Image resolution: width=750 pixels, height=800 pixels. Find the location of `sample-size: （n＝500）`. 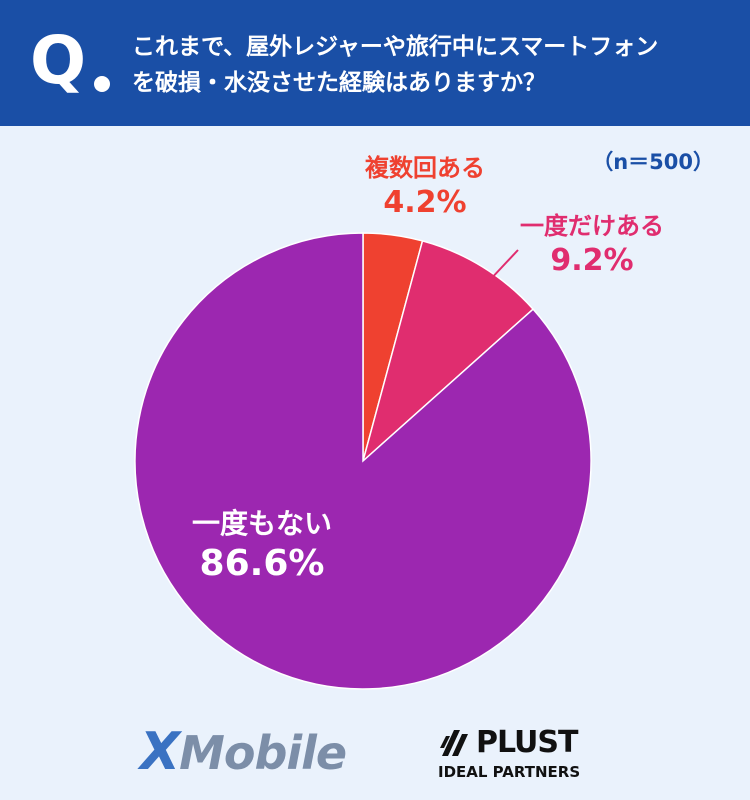

sample-size: （n＝500） is located at coordinates (653, 162).